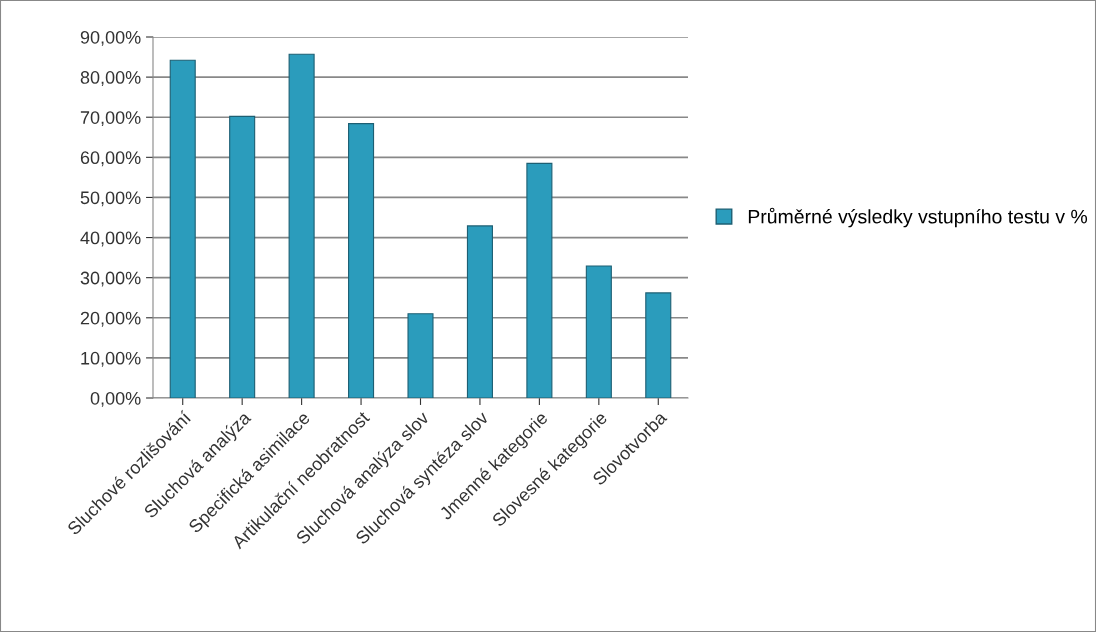  I want to click on y-tick-label: 70,00%, so click(110, 119).